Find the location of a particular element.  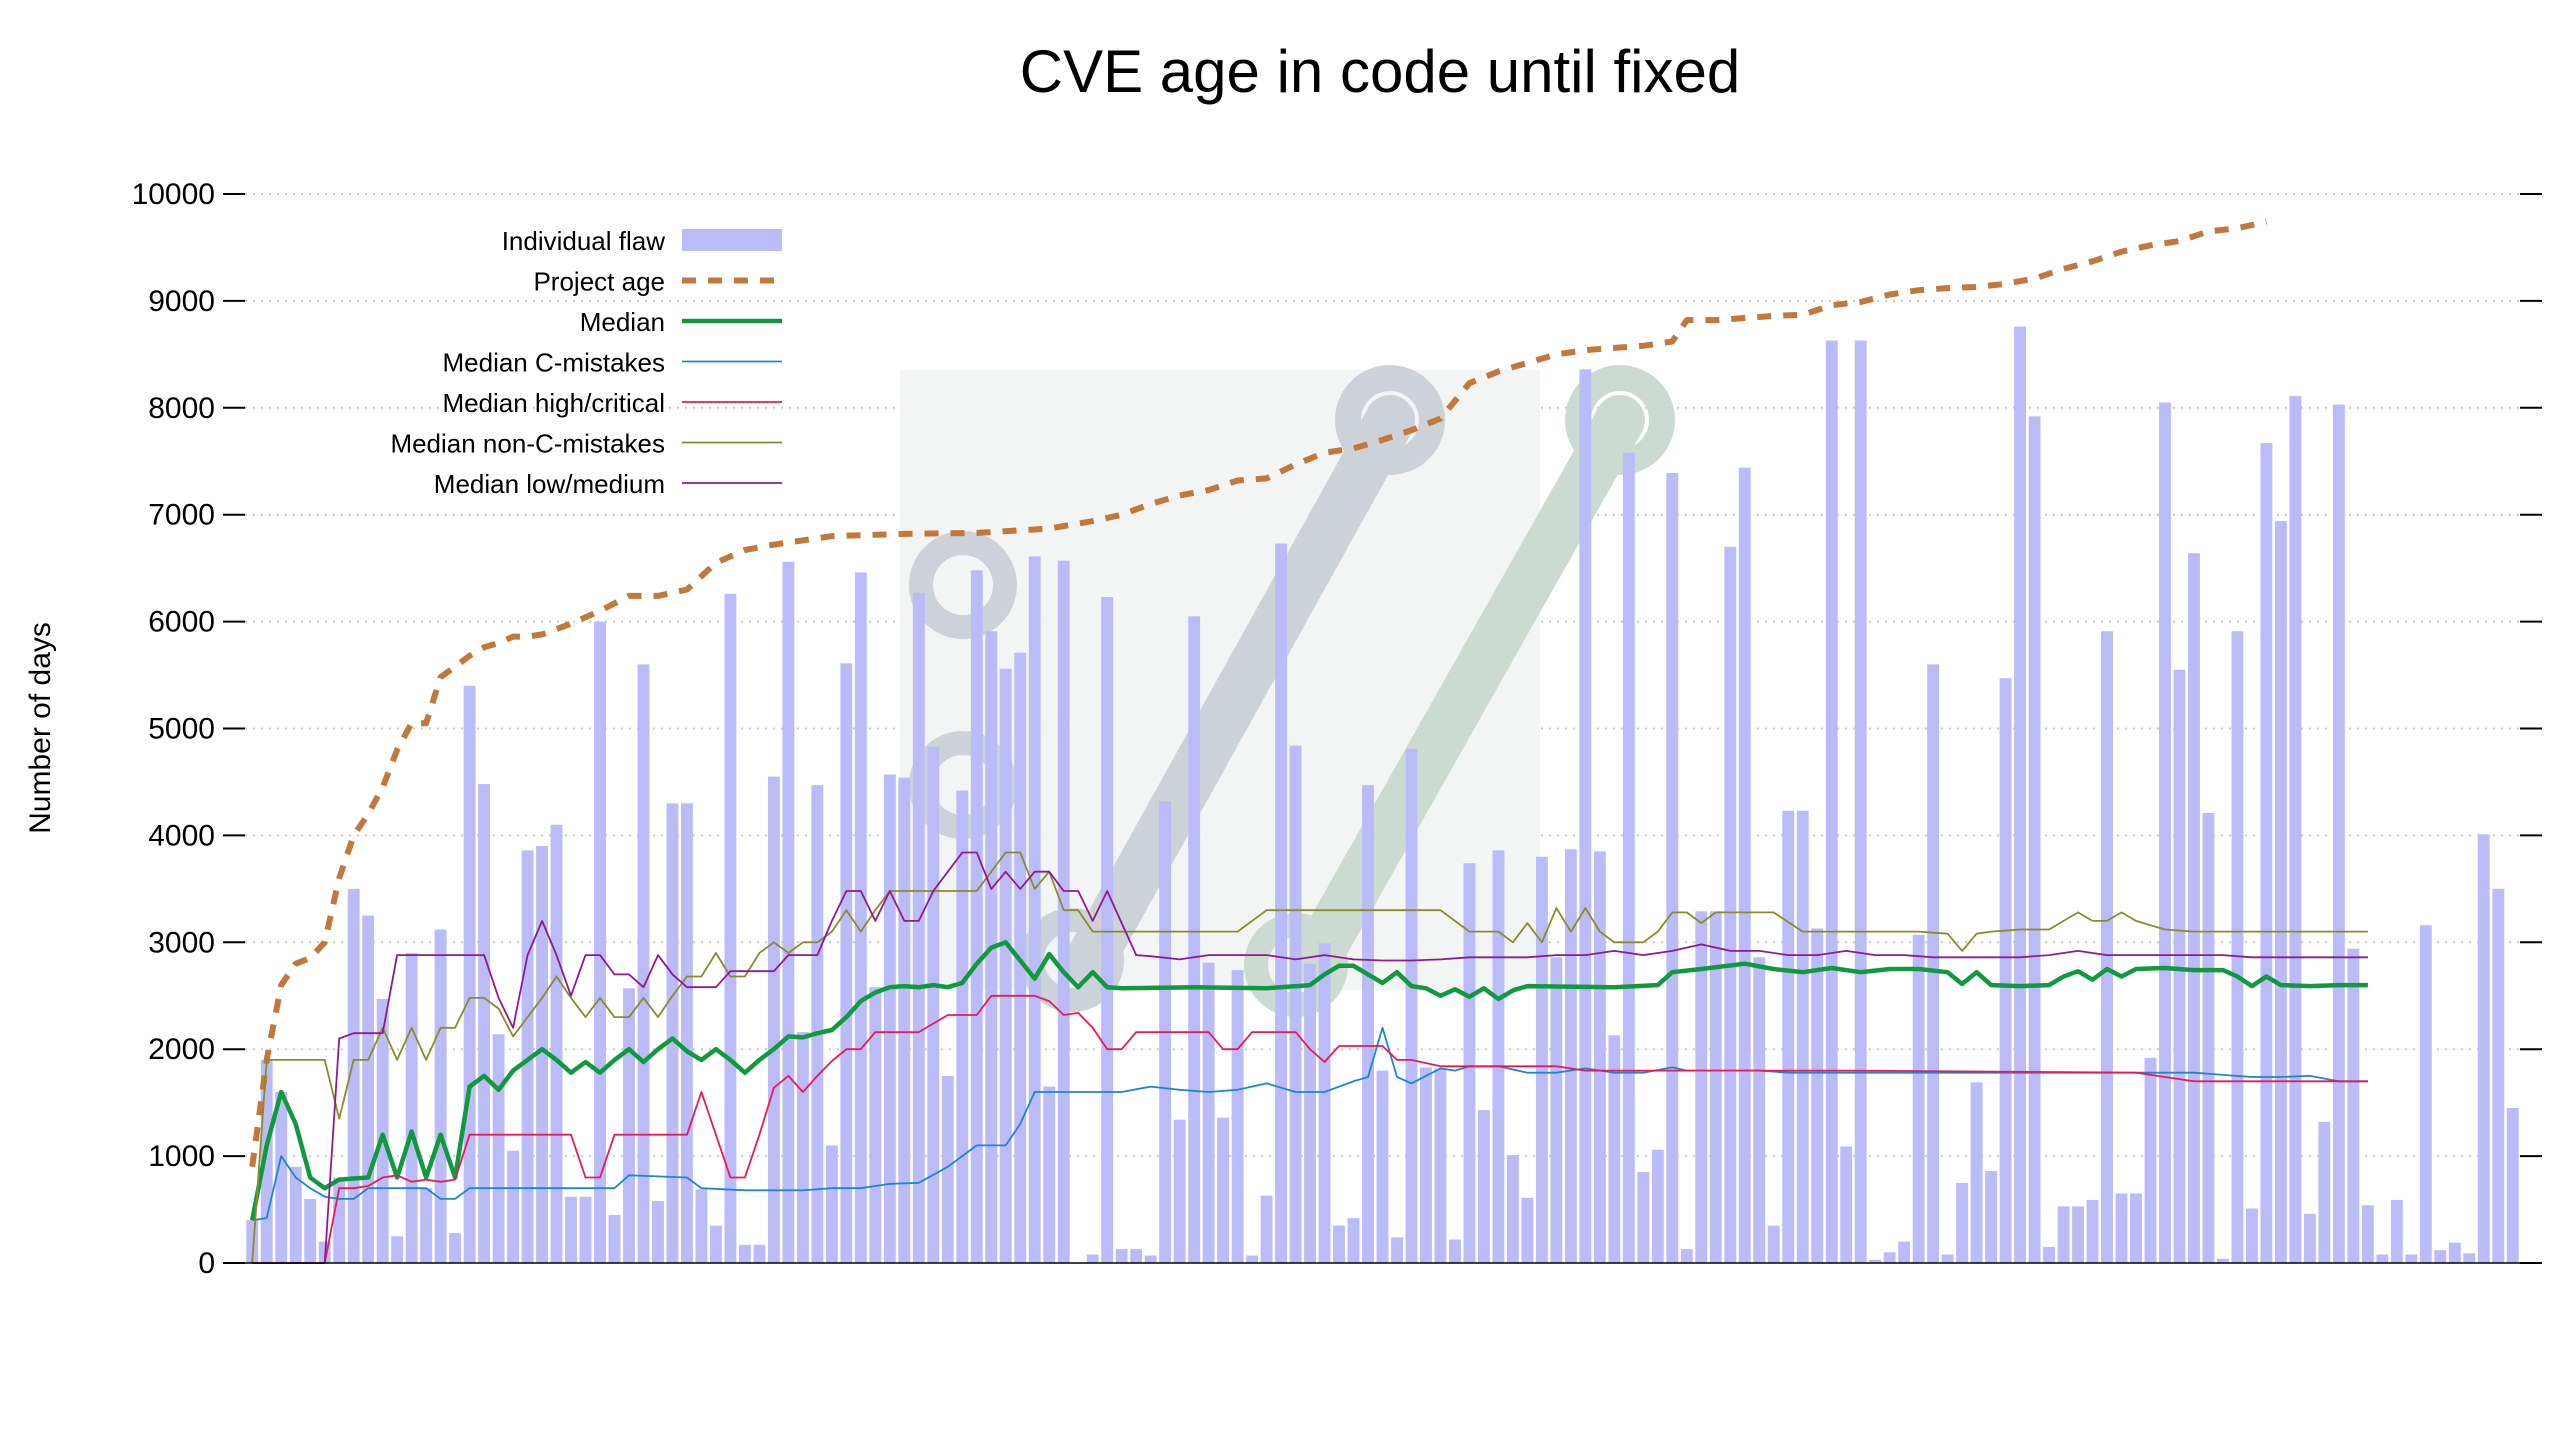

legend-label-0: Individual flaw is located at coordinates (584, 241).